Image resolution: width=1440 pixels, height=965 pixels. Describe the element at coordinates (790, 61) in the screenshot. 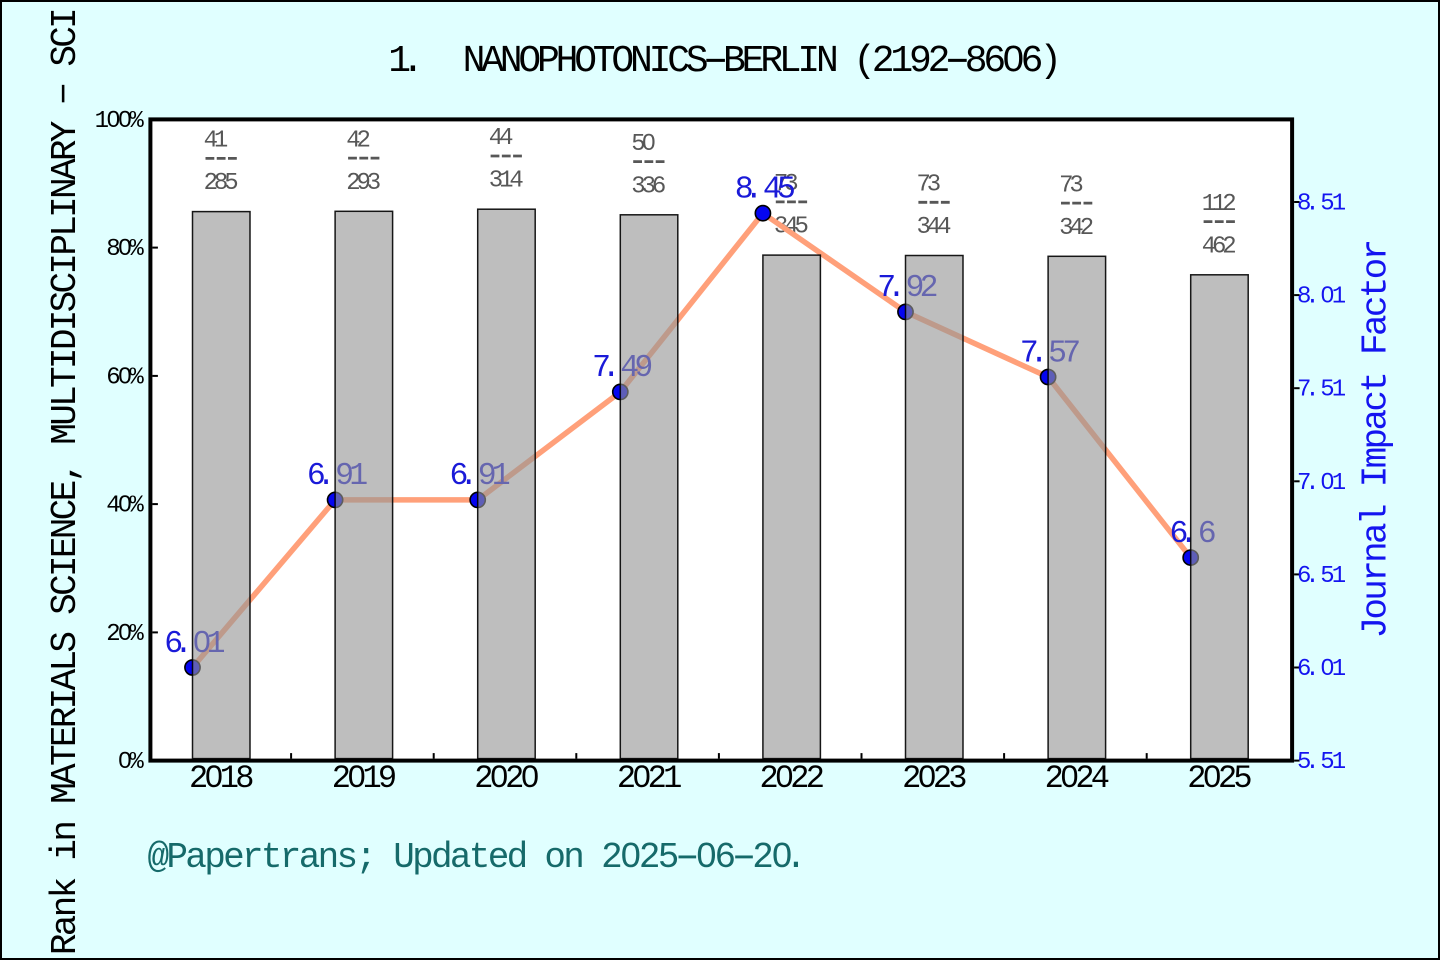

I see `svg-text: L` at that location.